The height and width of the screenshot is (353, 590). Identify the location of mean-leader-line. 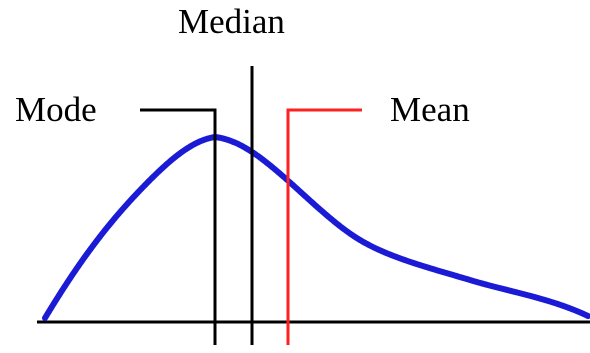
(324, 226).